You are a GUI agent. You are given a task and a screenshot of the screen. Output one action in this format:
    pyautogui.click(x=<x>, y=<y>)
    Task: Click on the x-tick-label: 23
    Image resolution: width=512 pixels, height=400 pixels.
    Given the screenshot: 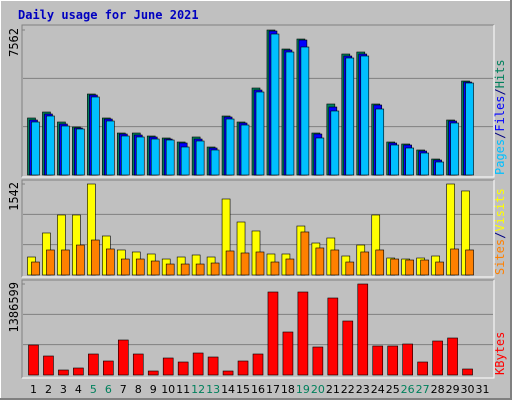 What is the action you would take?
    pyautogui.click(x=363, y=389)
    